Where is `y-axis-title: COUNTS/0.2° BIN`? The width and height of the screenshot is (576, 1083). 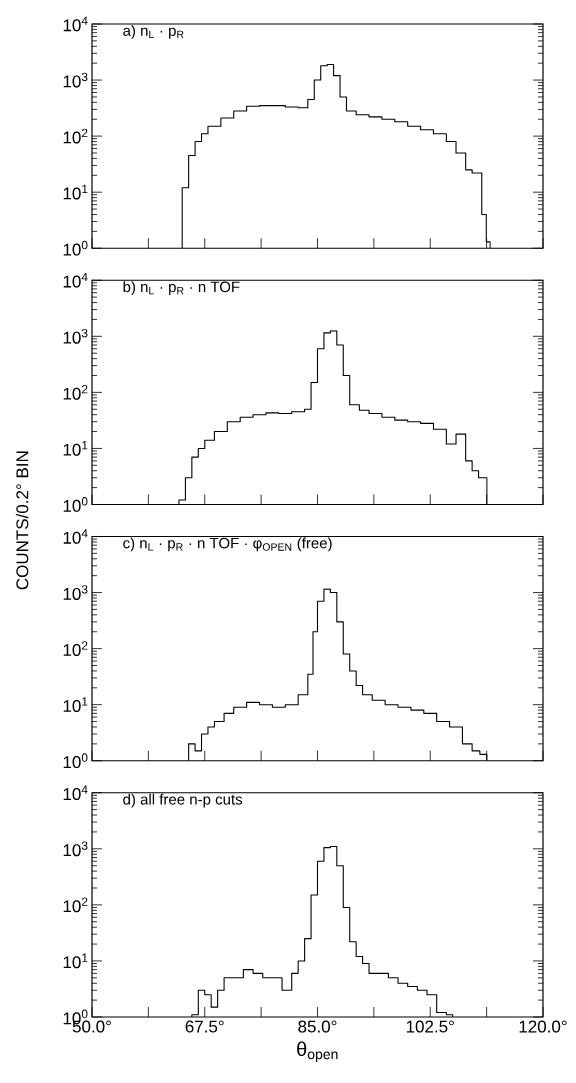
y-axis-title: COUNTS/0.2° BIN is located at coordinates (22, 520).